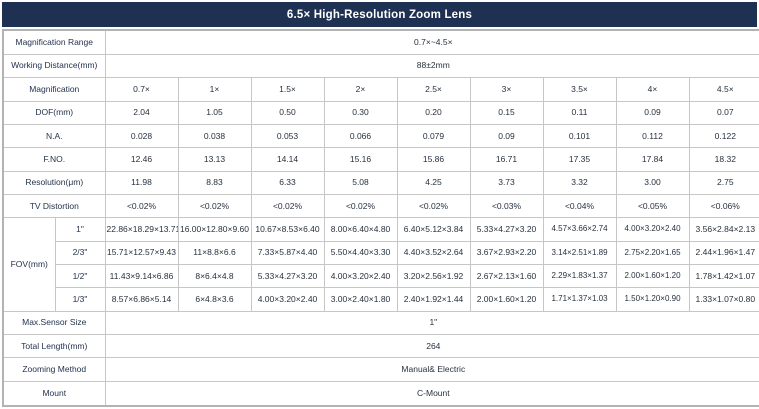 The width and height of the screenshot is (759, 409). What do you see at coordinates (652, 89) in the screenshot?
I see `magnification-value: 4×` at bounding box center [652, 89].